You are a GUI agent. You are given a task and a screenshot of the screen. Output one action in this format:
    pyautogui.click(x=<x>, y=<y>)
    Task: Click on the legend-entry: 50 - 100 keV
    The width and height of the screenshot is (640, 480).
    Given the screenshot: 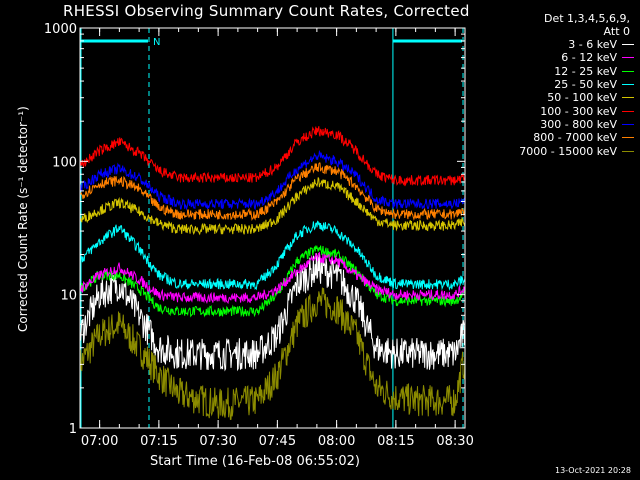 What is the action you would take?
    pyautogui.click(x=558, y=97)
    